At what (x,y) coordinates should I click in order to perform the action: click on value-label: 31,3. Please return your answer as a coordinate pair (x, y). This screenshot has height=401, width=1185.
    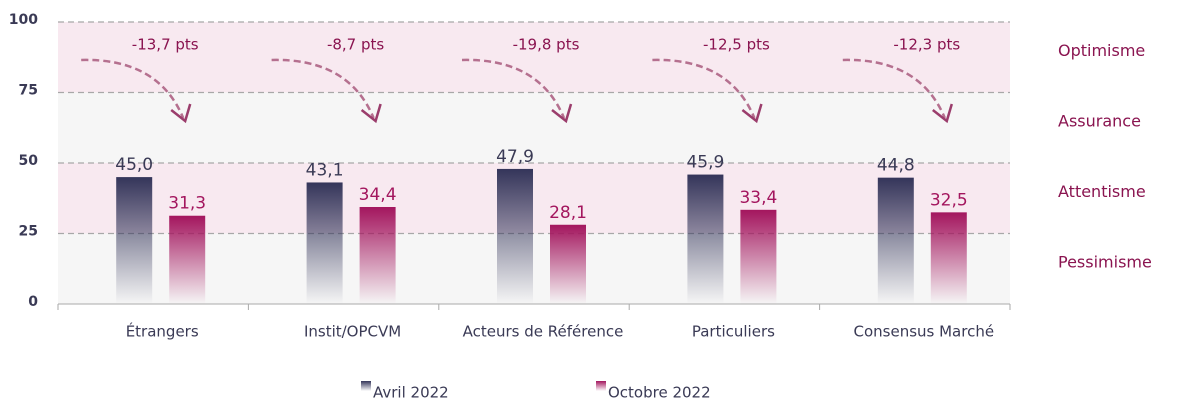
    Looking at the image, I should click on (187, 204).